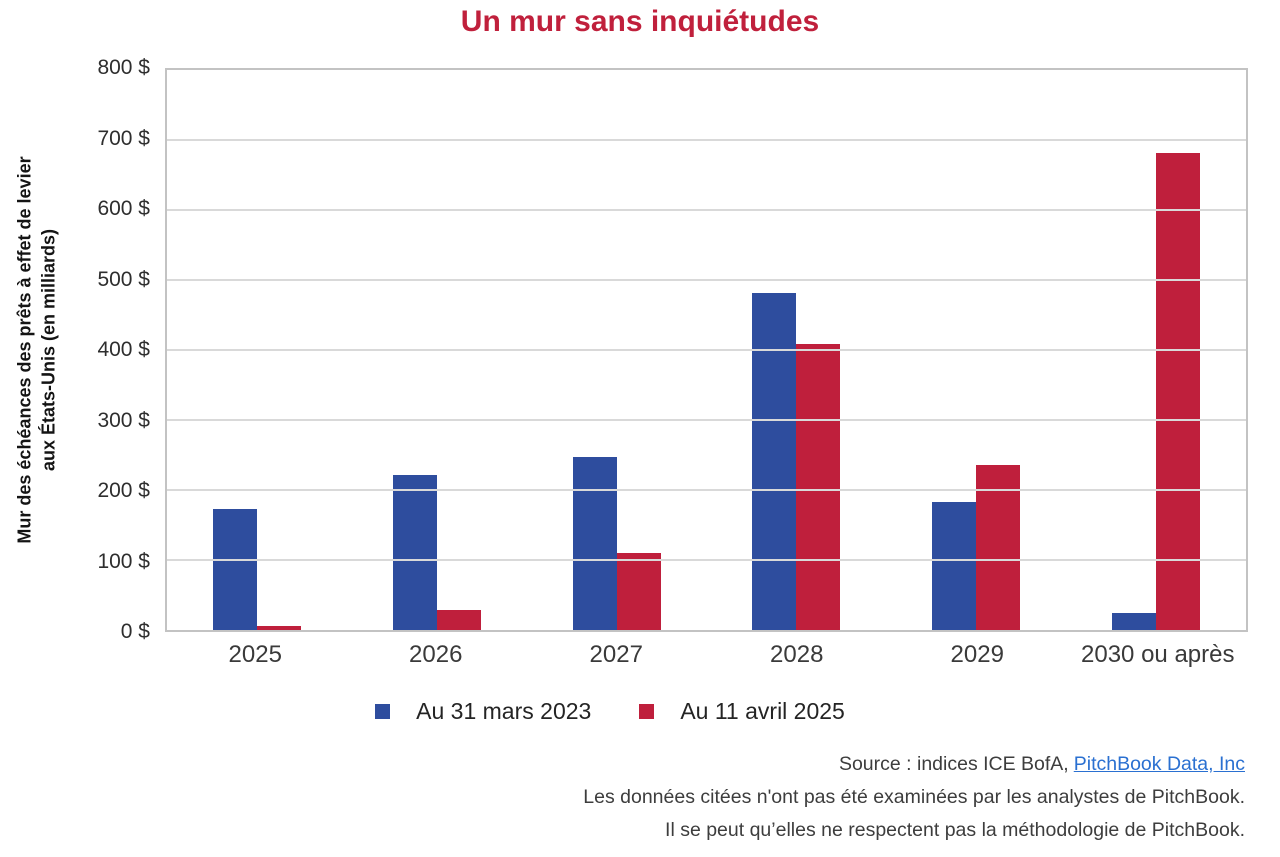 This screenshot has height=857, width=1280. I want to click on bar-group-2030, so click(1156, 350).